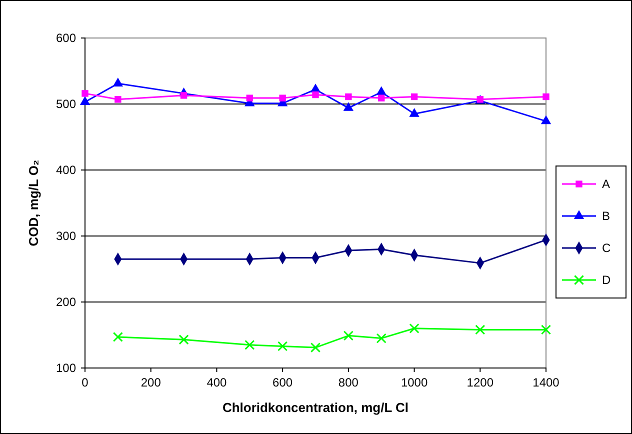 The image size is (632, 434). What do you see at coordinates (66, 301) in the screenshot?
I see `y-tick-label: 200` at bounding box center [66, 301].